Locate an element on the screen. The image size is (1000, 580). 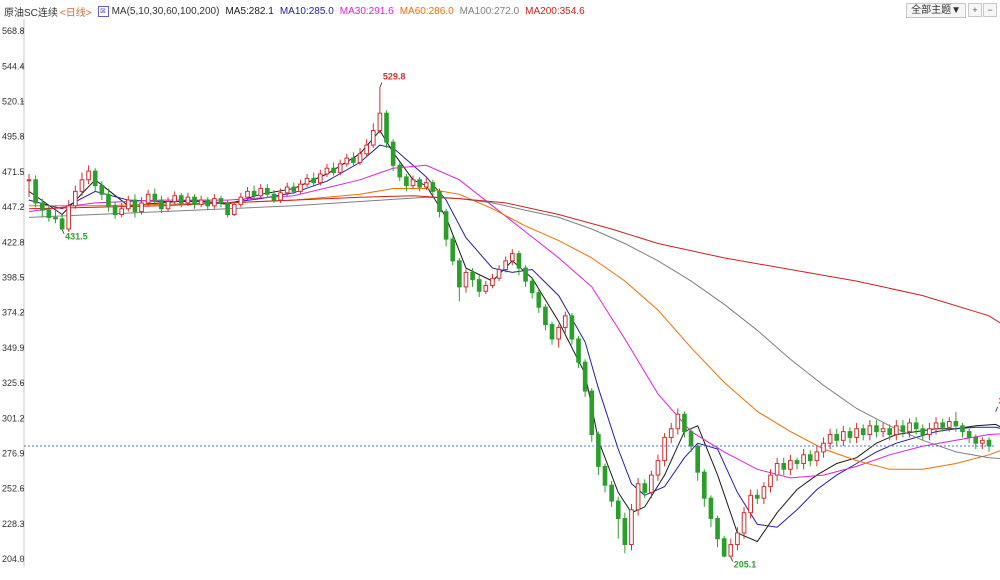
zoom-in-button: + is located at coordinates (975, 10).